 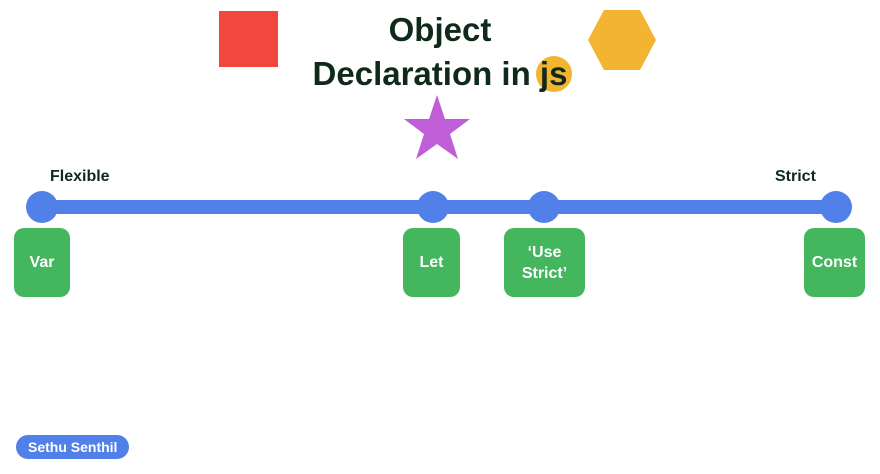 I want to click on yellow-hexagon-icon, so click(x=622, y=40).